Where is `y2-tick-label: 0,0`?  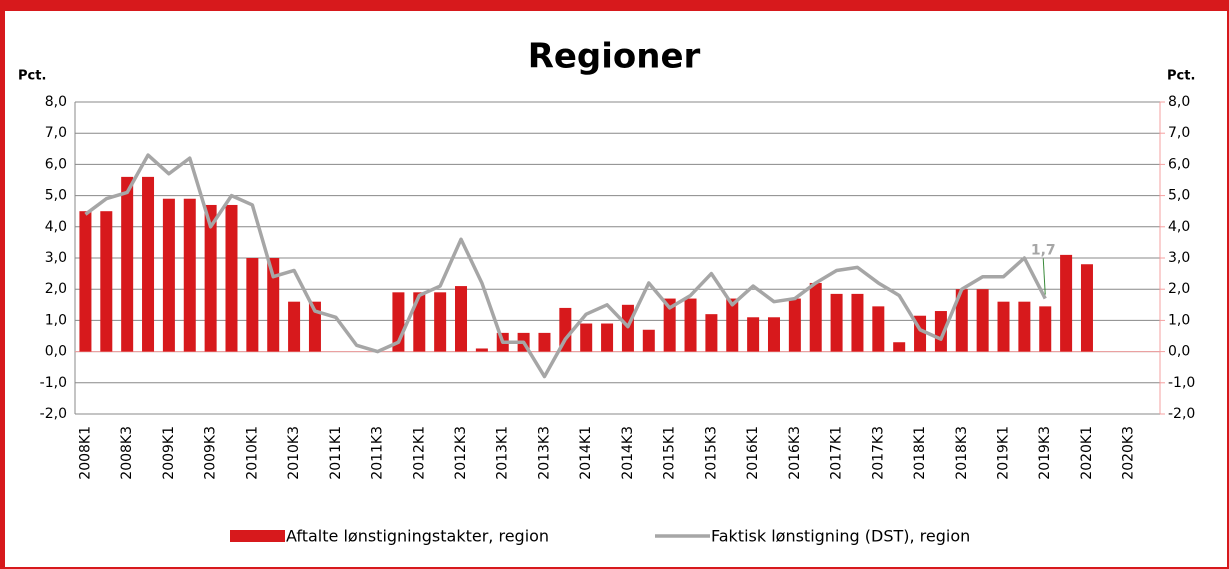 y2-tick-label: 0,0 is located at coordinates (1179, 352).